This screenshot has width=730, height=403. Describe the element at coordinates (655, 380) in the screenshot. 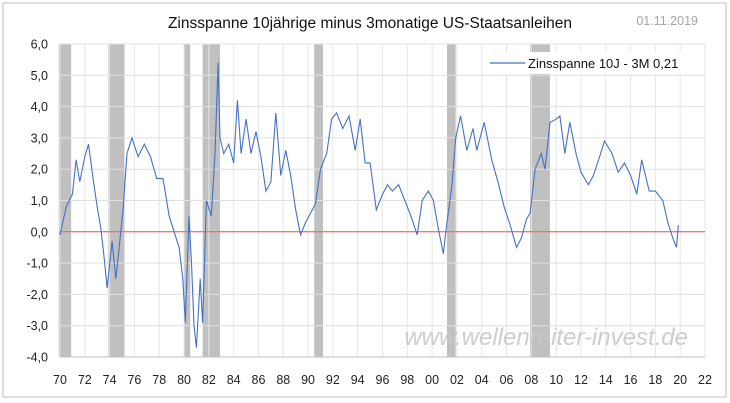

I see `x-tick-label: 18` at that location.